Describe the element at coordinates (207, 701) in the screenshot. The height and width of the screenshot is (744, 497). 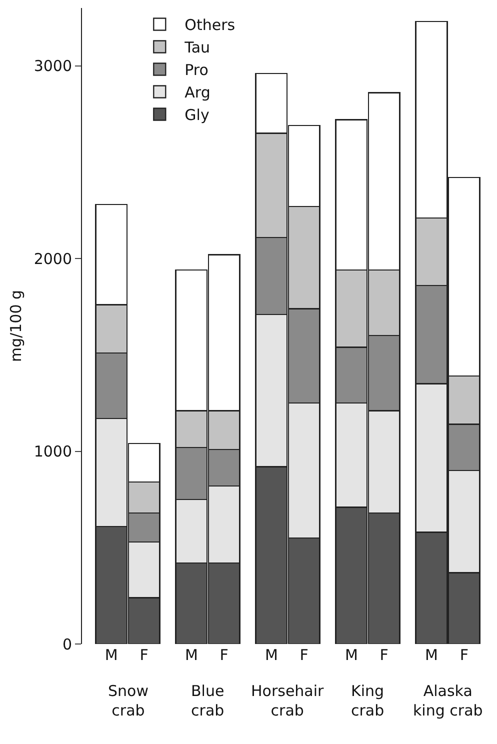
I see `text: Blue crab` at that location.